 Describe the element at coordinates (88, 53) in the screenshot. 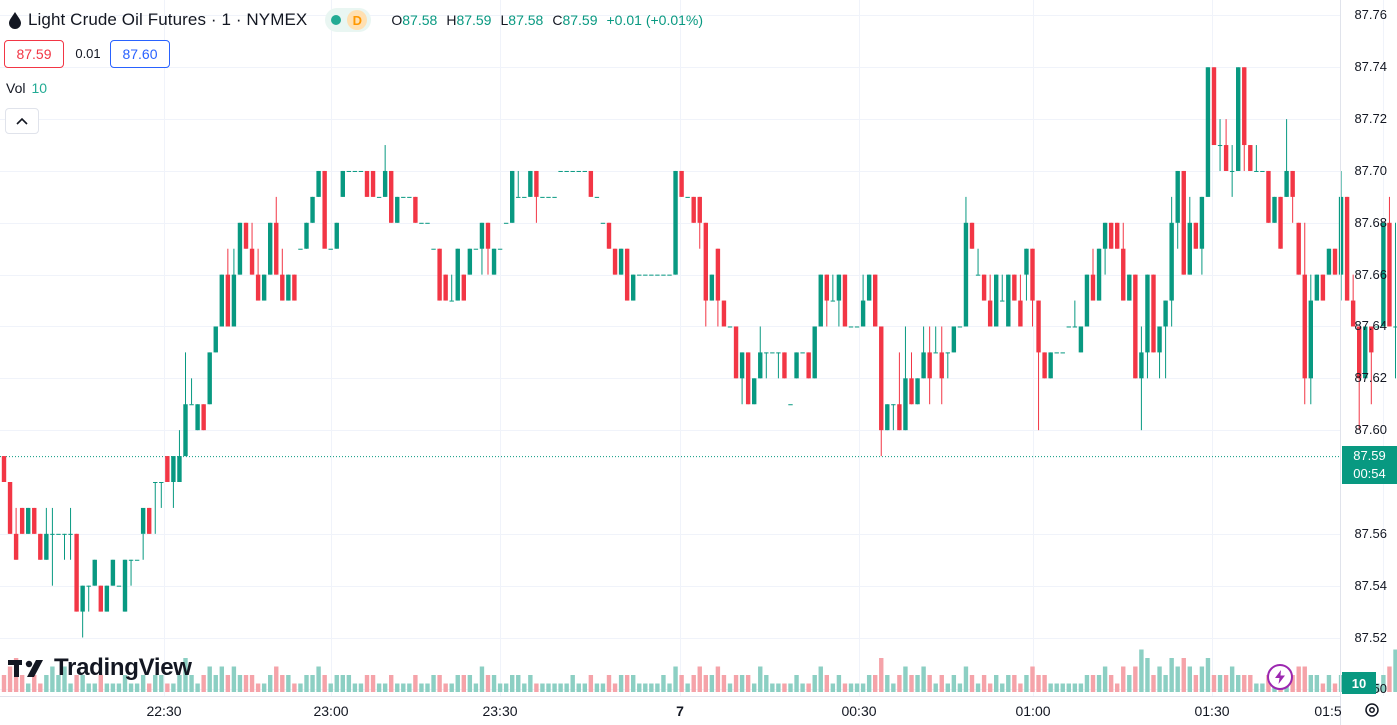

I see `spread-value: 0.01` at that location.